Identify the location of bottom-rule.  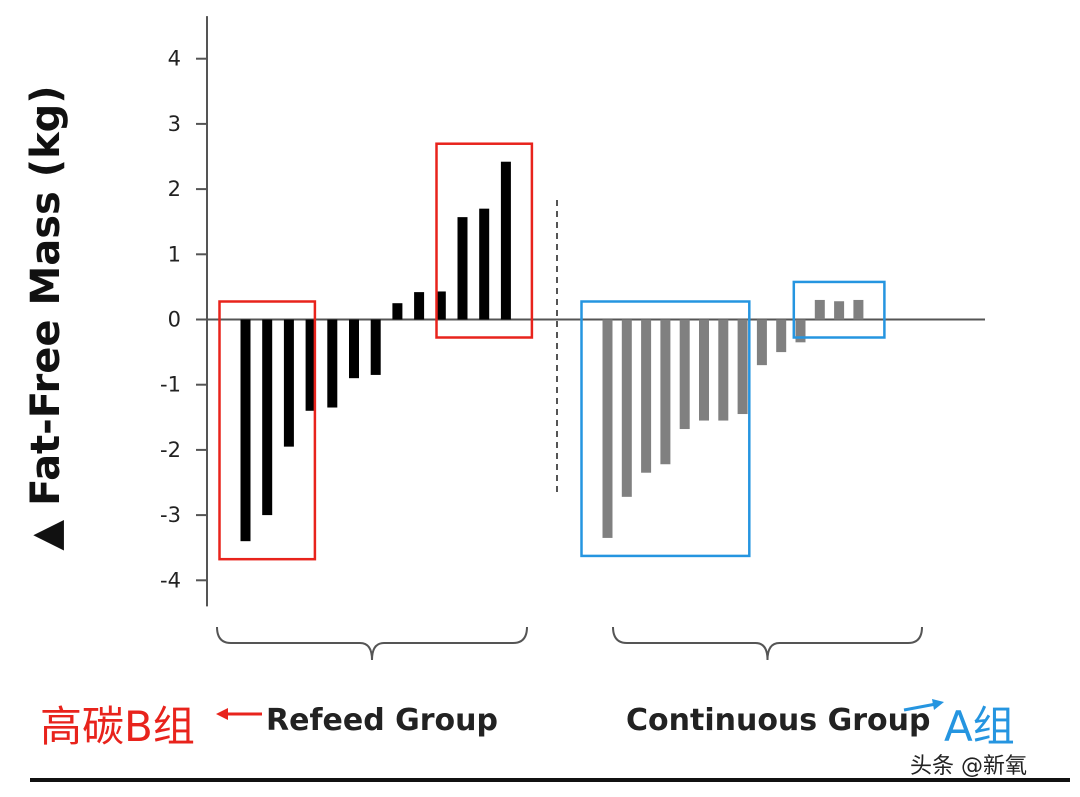
(550, 780).